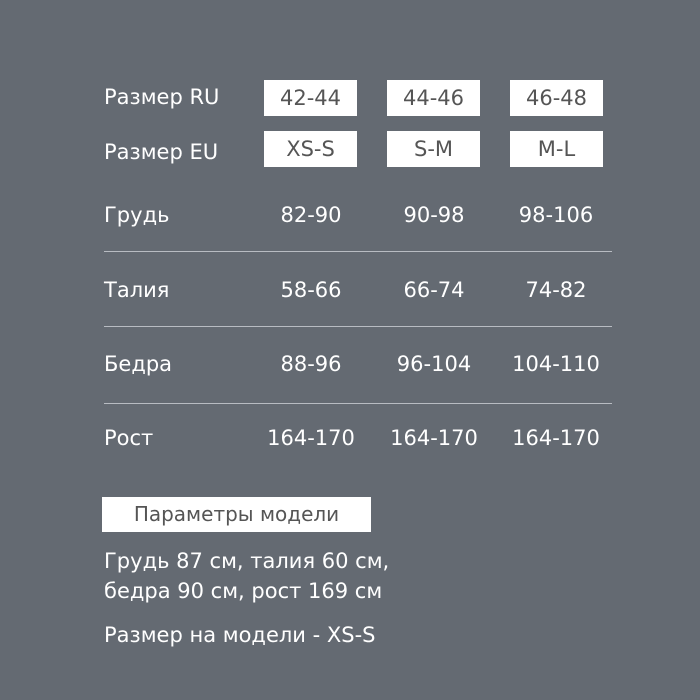  Describe the element at coordinates (162, 97) in the screenshot. I see `size-ru-label: Размер RU` at that location.